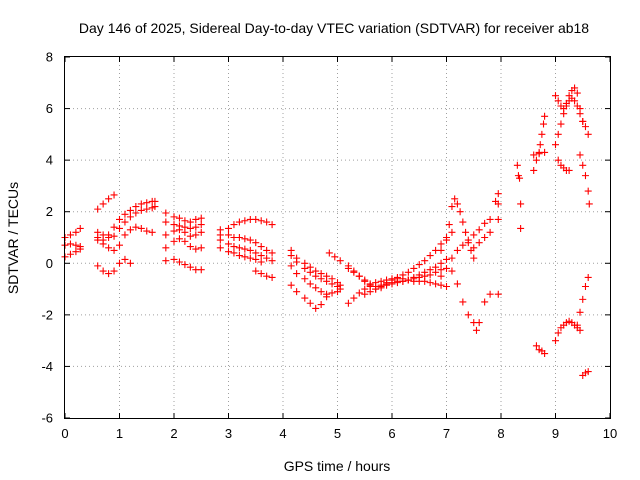 The image size is (640, 480). Describe the element at coordinates (47, 314) in the screenshot. I see `y-tick-label: -2` at that location.